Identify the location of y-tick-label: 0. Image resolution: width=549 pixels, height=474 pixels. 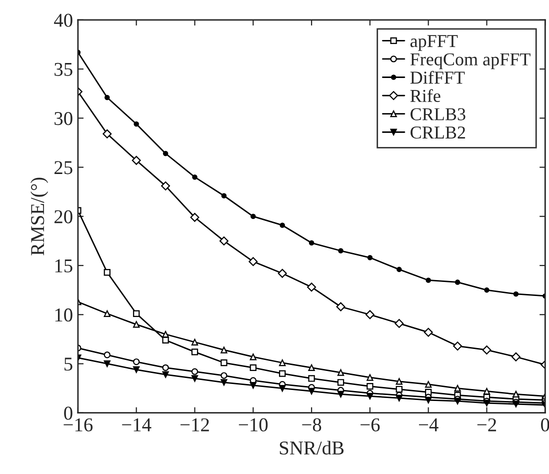
(68, 413).